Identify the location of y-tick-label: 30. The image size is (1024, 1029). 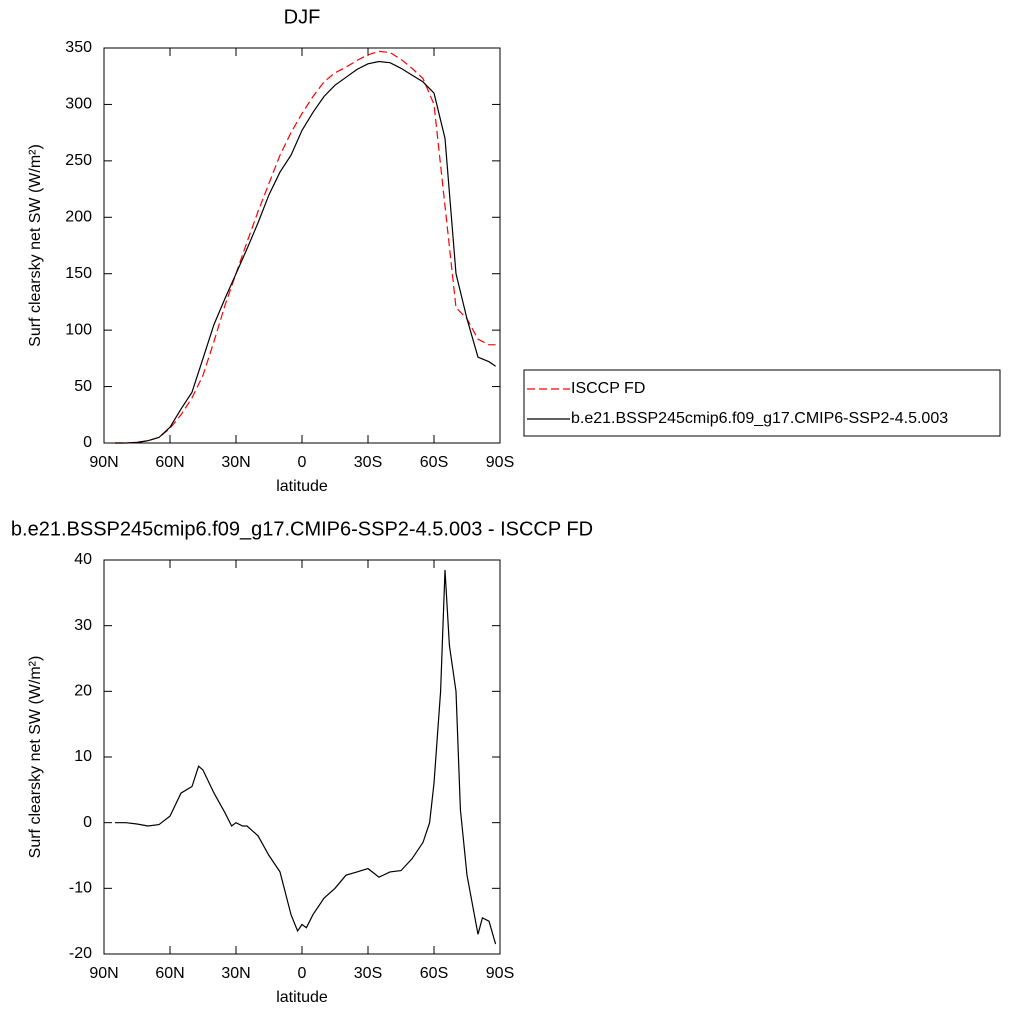
(83, 625).